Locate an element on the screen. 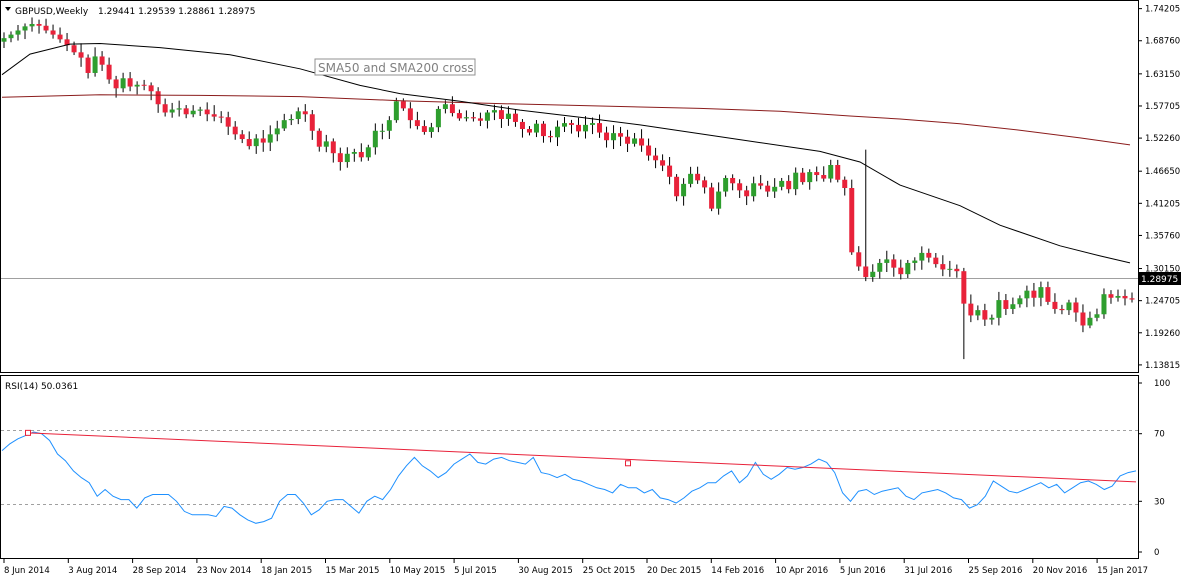  trendline-anchor-mid is located at coordinates (628, 463).